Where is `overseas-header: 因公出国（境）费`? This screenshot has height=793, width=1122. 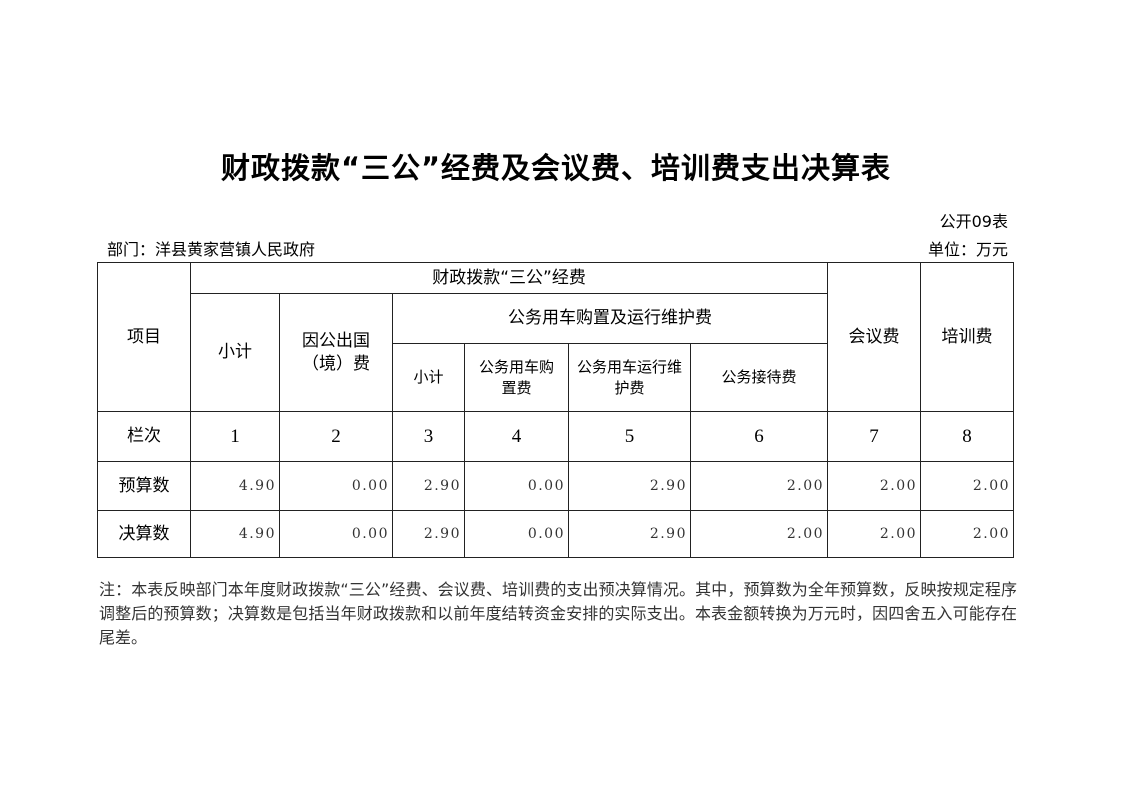 overseas-header: 因公出国（境）费 is located at coordinates (336, 352).